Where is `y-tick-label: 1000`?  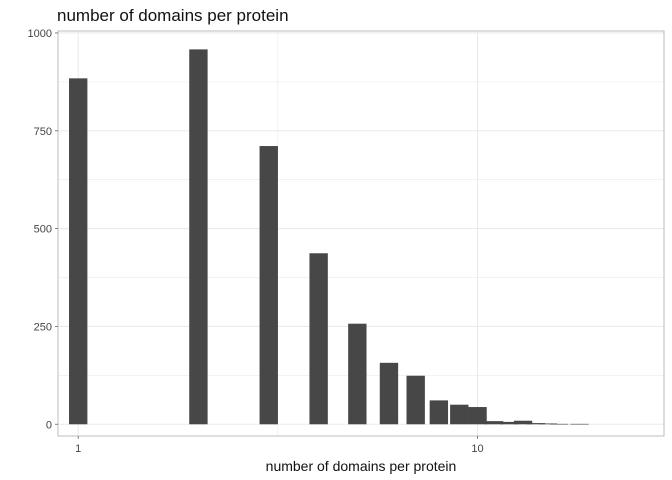 y-tick-label: 1000 is located at coordinates (40, 34).